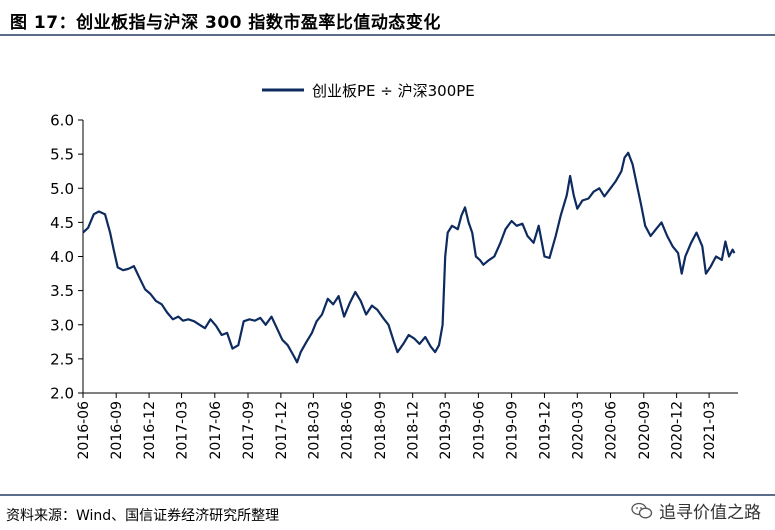 The width and height of the screenshot is (775, 530). Describe the element at coordinates (710, 513) in the screenshot. I see `watermark-text: 追寻价值之路` at that location.